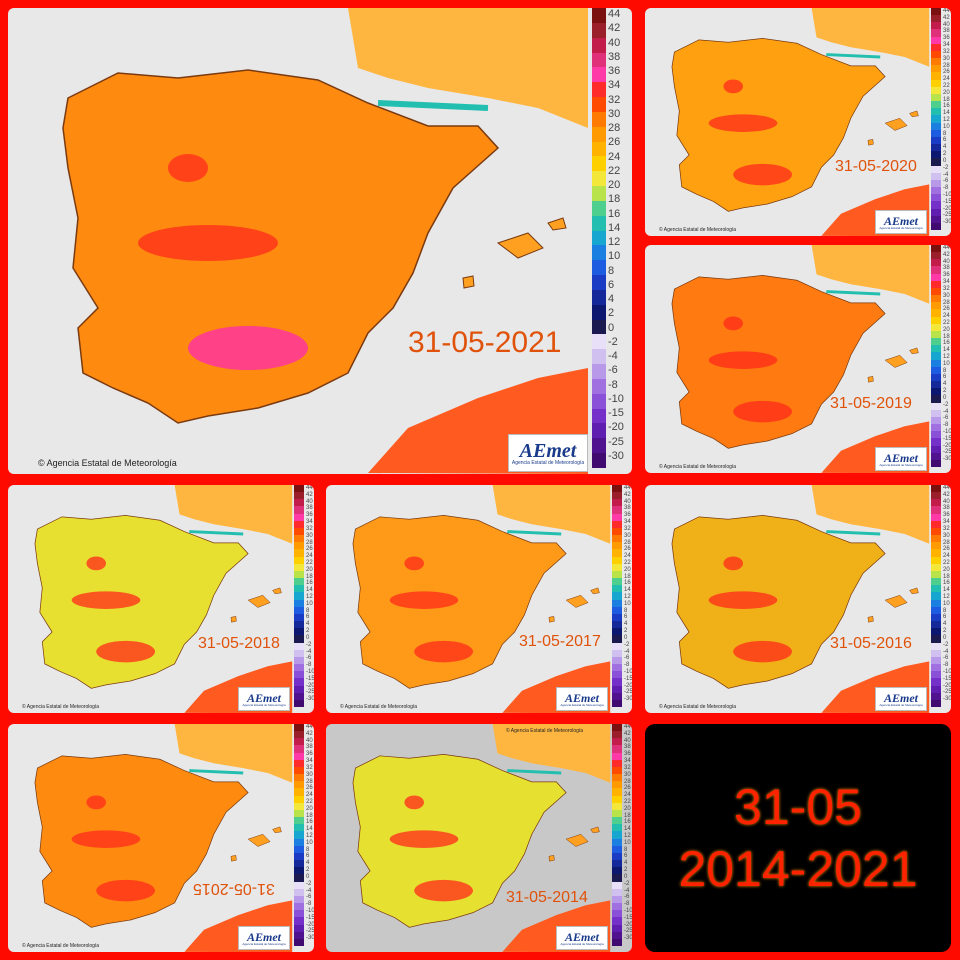 This screenshot has width=960, height=960. I want to click on summary-years: 2014-2021, so click(798, 869).